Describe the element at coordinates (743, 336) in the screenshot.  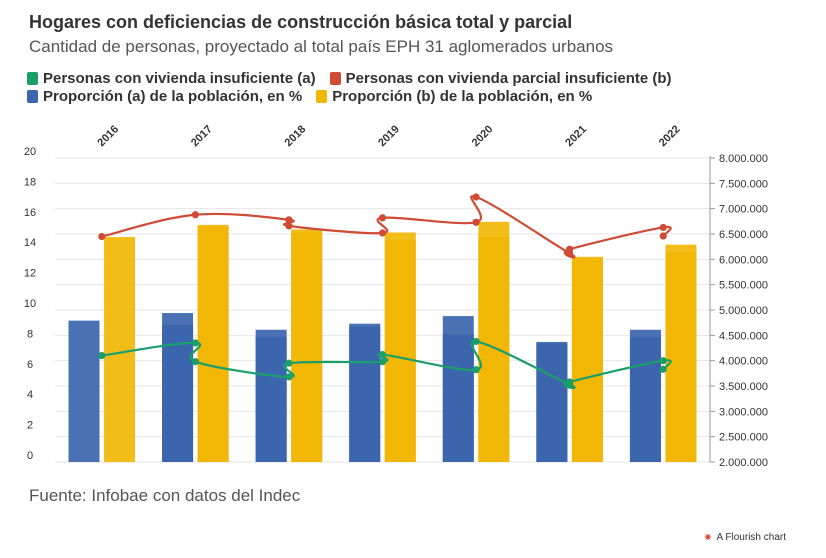
I see `right-axis-tick-label: 4.500.000` at that location.